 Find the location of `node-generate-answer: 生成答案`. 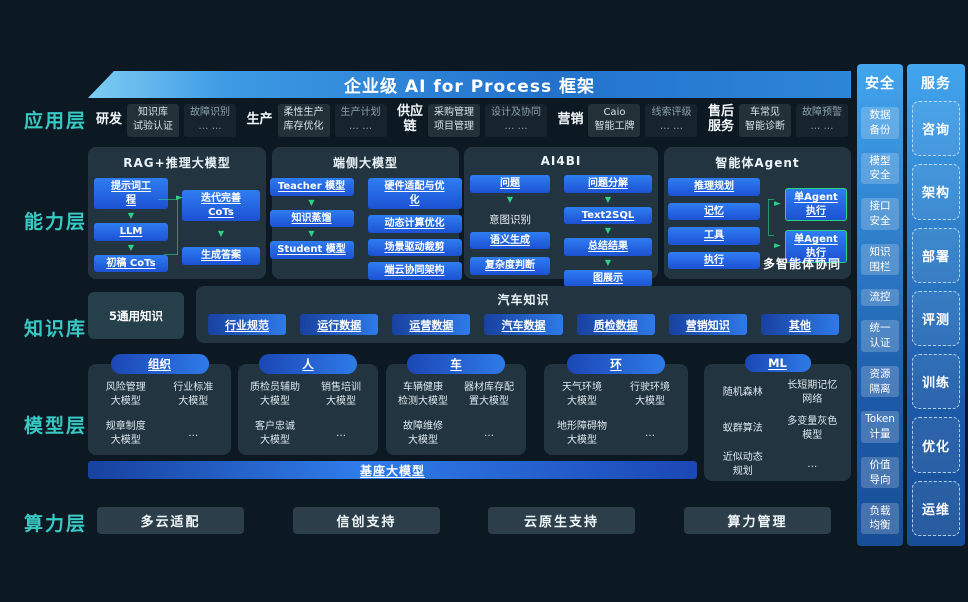

node-generate-answer: 生成答案 is located at coordinates (221, 256).